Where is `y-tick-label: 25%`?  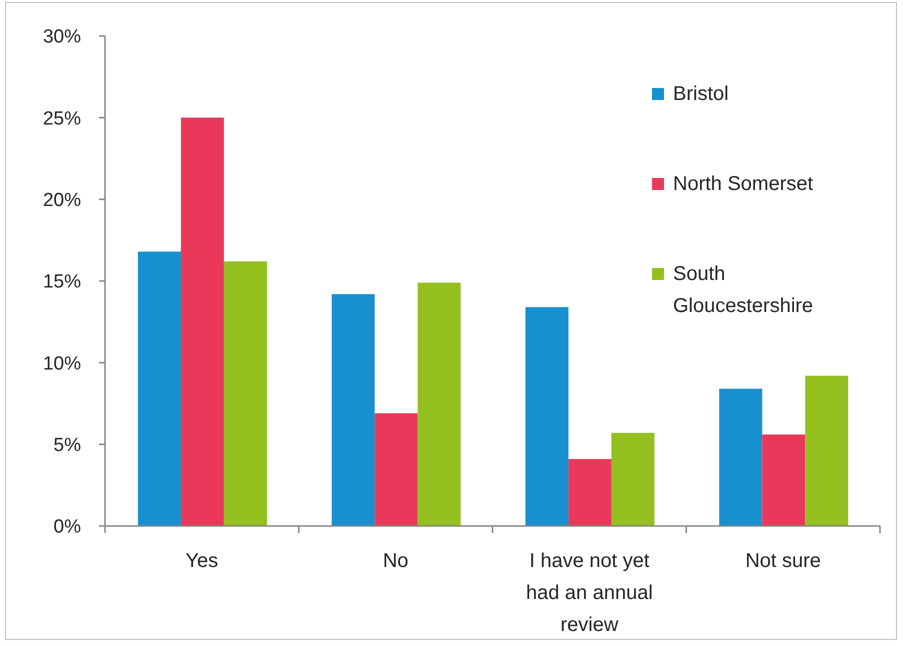
y-tick-label: 25% is located at coordinates (62, 119).